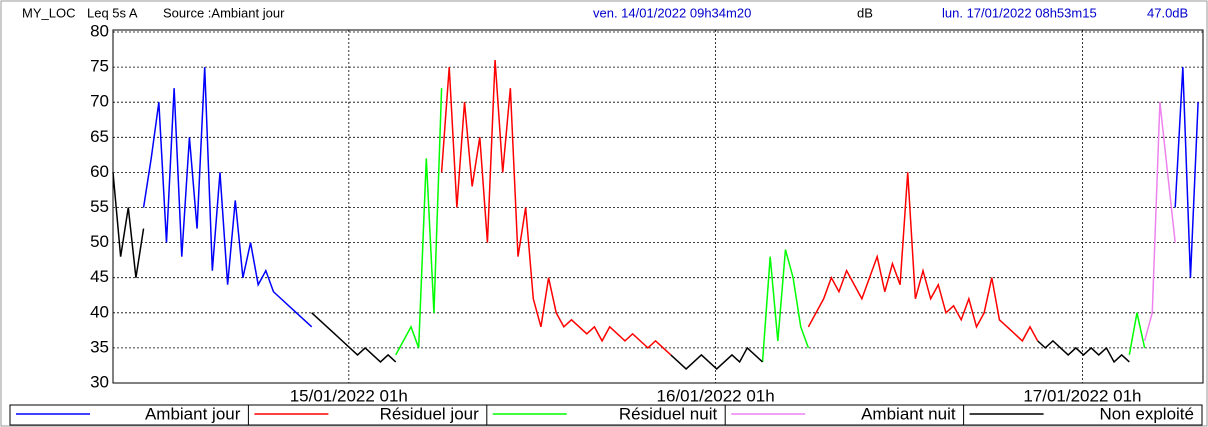 The height and width of the screenshot is (427, 1208). What do you see at coordinates (349, 395) in the screenshot?
I see `x-tick-label: 15/01/2022 01h` at bounding box center [349, 395].